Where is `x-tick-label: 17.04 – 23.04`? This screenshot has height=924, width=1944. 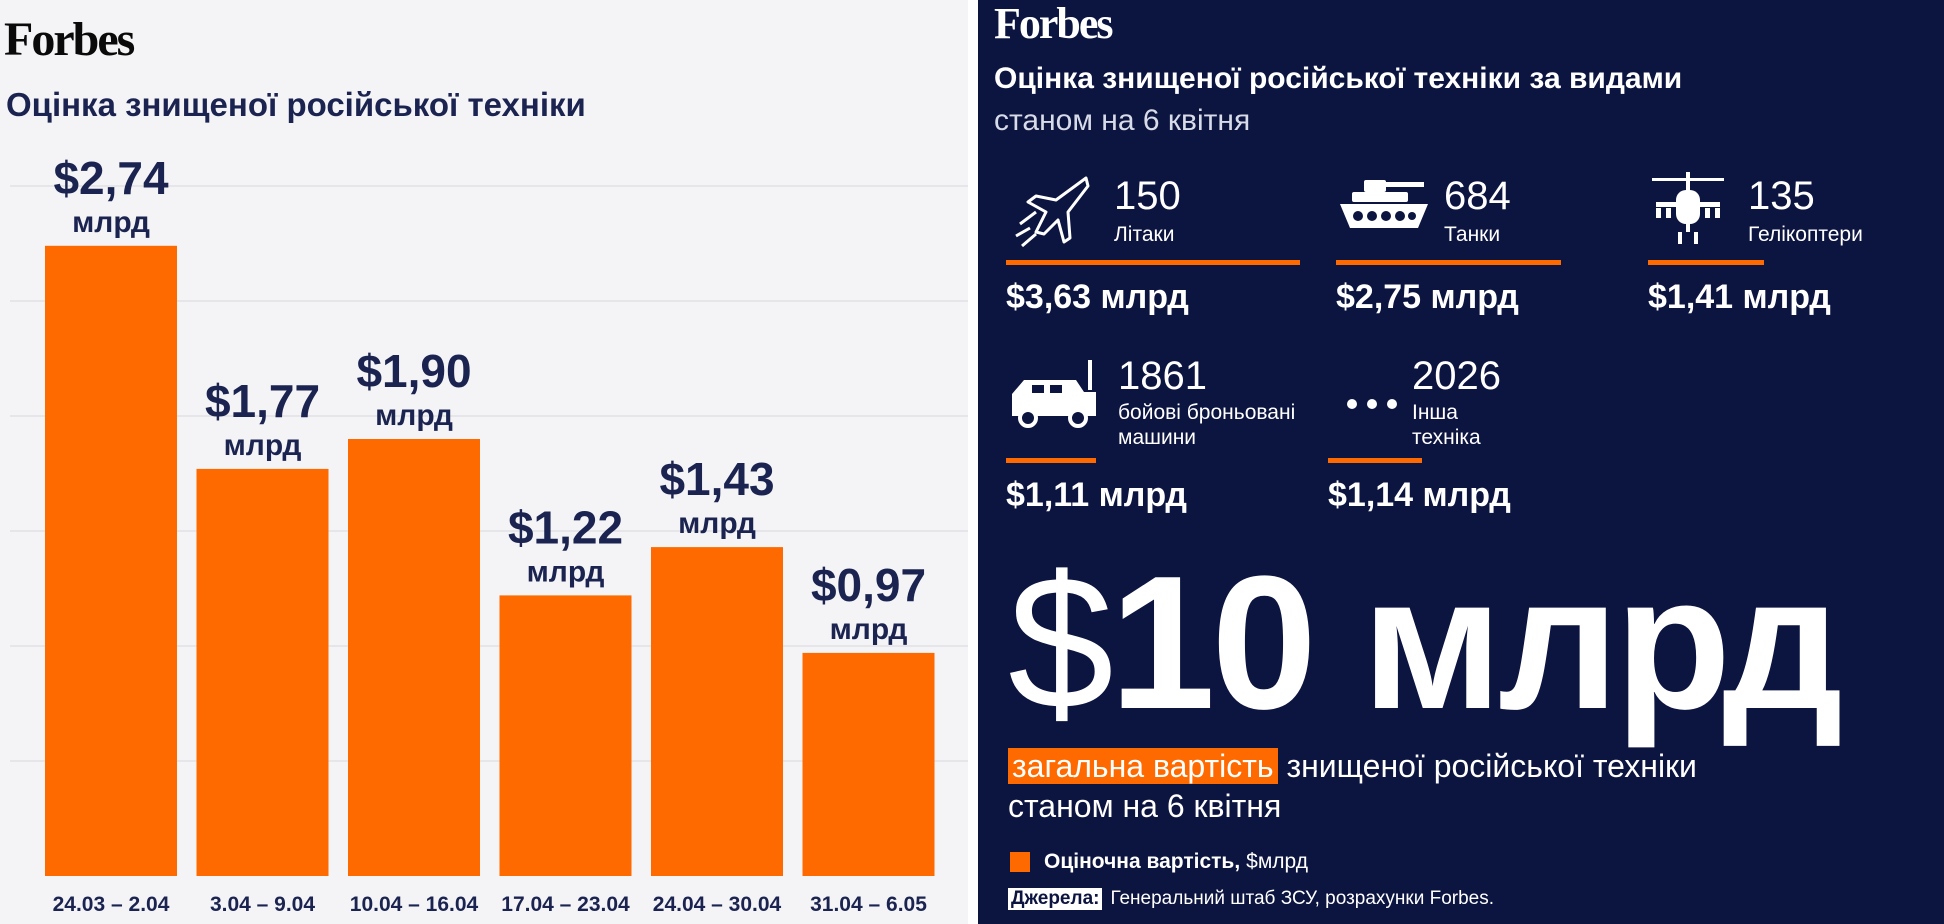 x-tick-label: 17.04 – 23.04 is located at coordinates (565, 904).